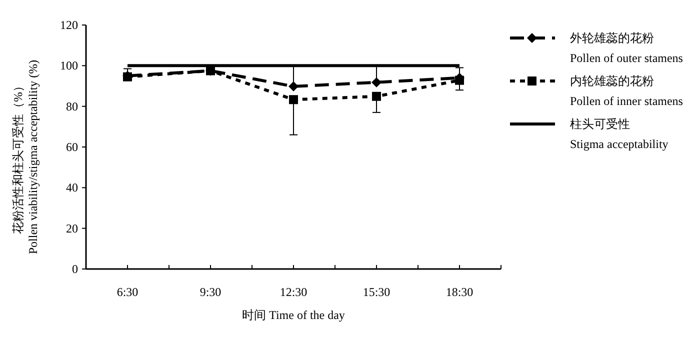 This screenshot has height=350, width=700. Describe the element at coordinates (69, 65) in the screenshot. I see `y-tick-label: 100` at that location.